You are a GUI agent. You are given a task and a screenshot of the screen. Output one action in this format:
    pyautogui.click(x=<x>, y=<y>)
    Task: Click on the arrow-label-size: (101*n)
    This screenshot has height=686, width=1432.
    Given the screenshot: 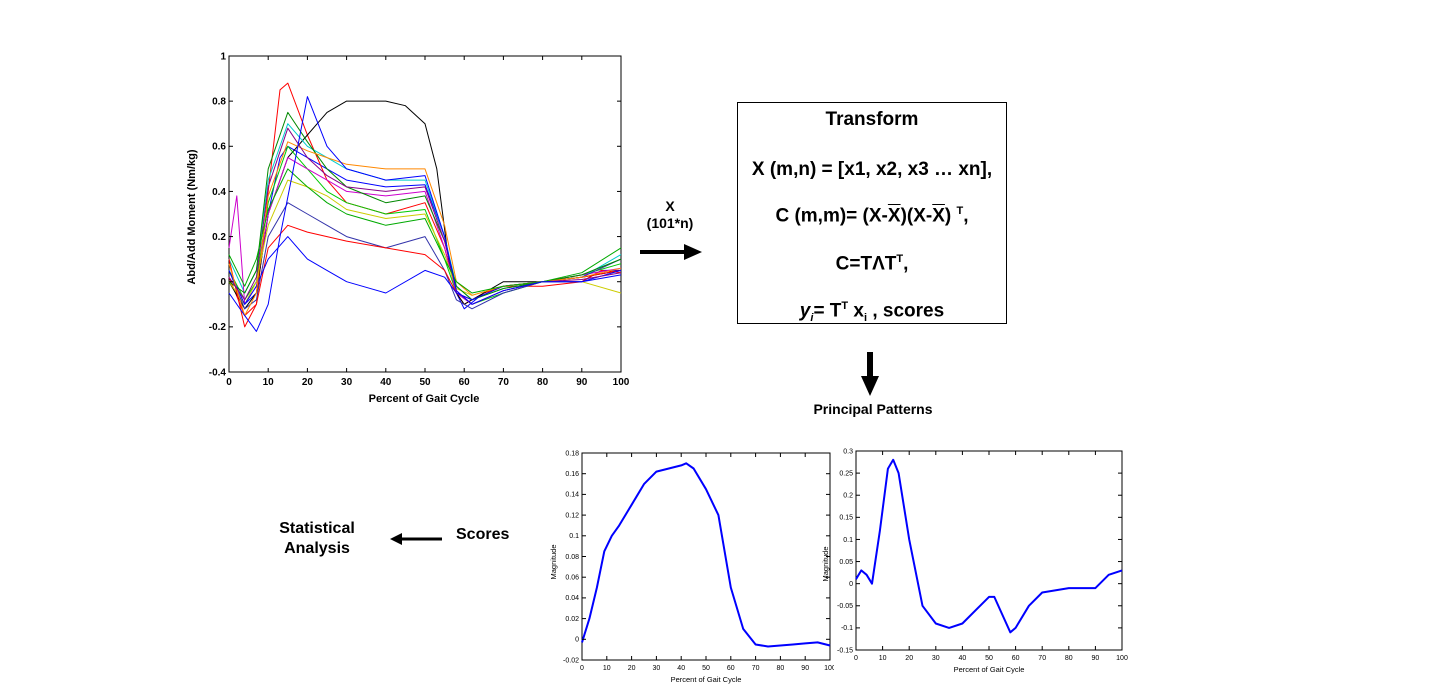 What is the action you would take?
    pyautogui.click(x=670, y=223)
    